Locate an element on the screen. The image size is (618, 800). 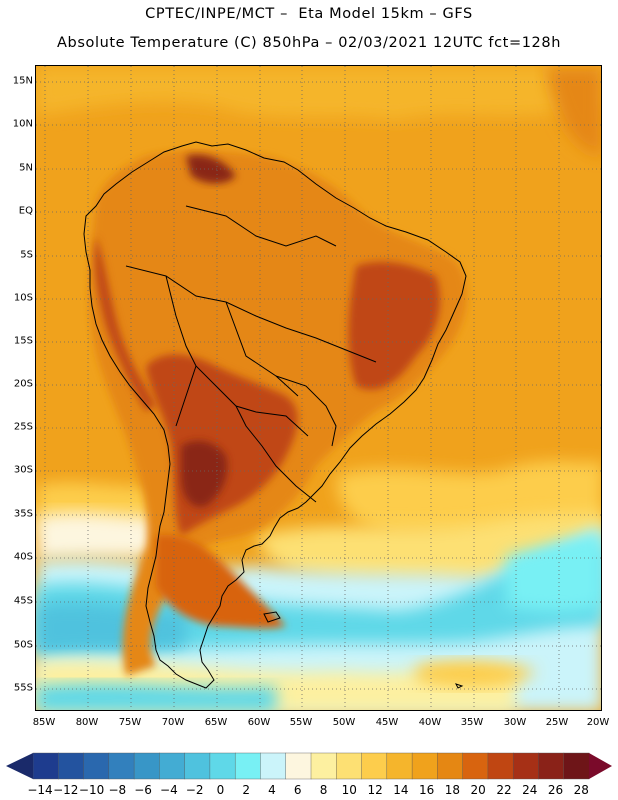
color-scale-label: 16 is located at coordinates (427, 790).